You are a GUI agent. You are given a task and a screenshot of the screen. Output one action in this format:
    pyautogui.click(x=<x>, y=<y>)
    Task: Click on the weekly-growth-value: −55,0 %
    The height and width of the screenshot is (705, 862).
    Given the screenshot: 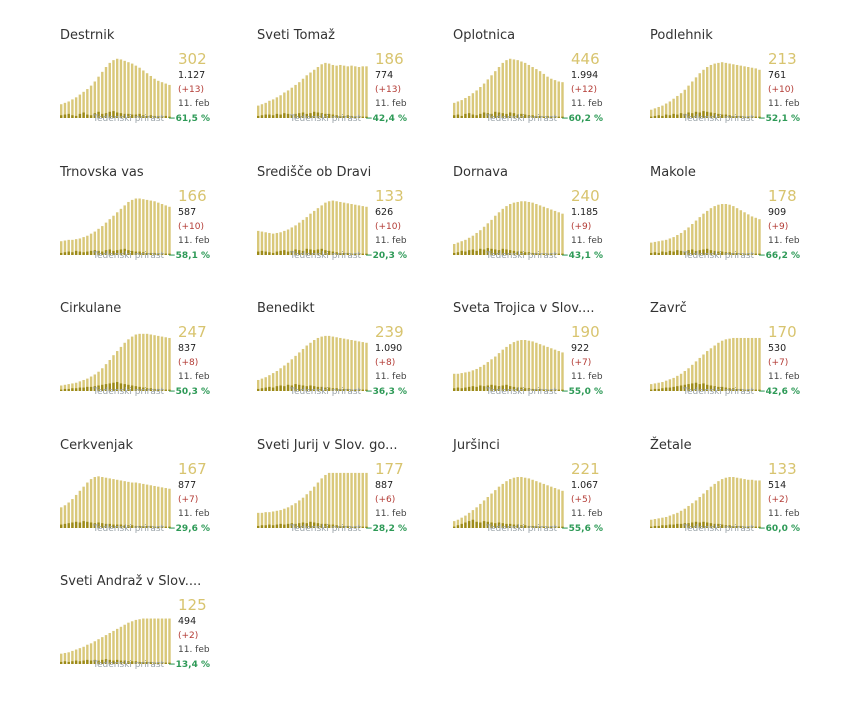 What is the action you would take?
    pyautogui.click(x=582, y=392)
    